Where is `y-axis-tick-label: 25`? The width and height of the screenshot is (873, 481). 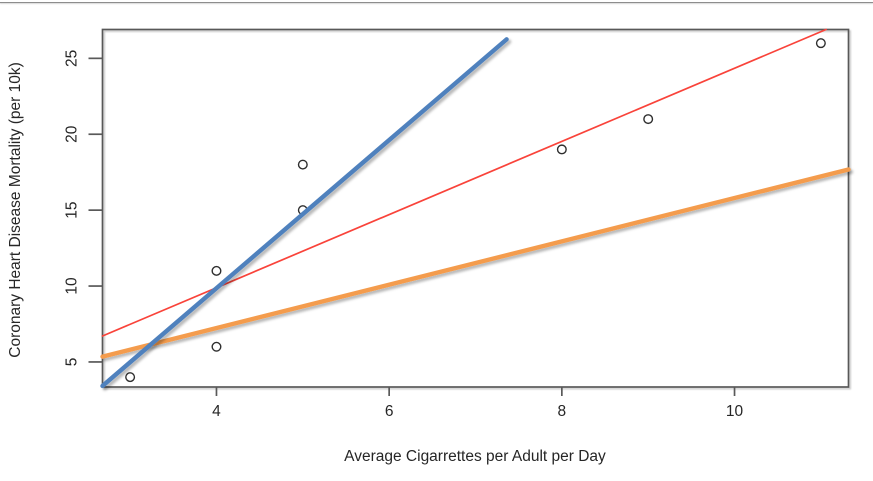 y-axis-tick-label: 25 is located at coordinates (72, 58).